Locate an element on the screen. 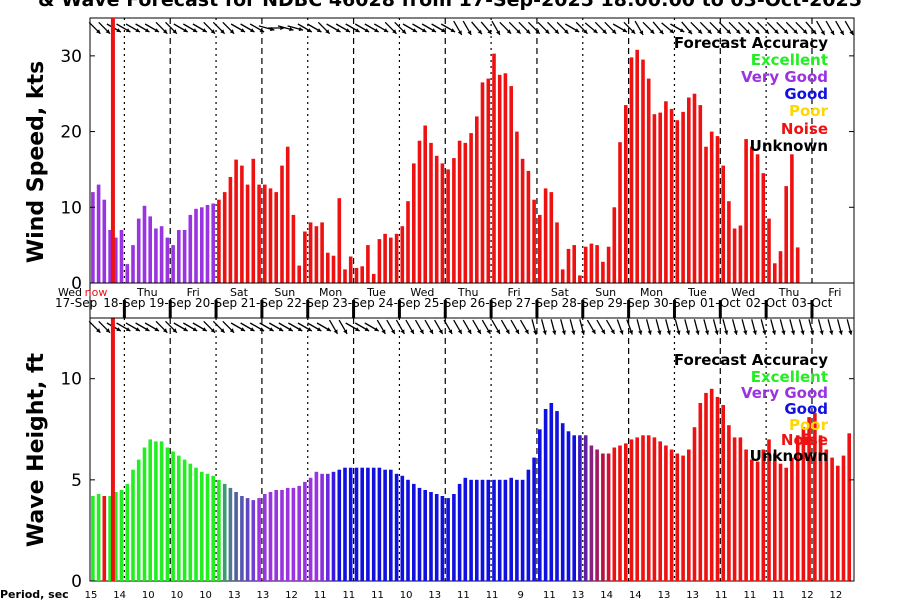 This screenshot has height=600, width=900. period-value: 12 is located at coordinates (835, 595).